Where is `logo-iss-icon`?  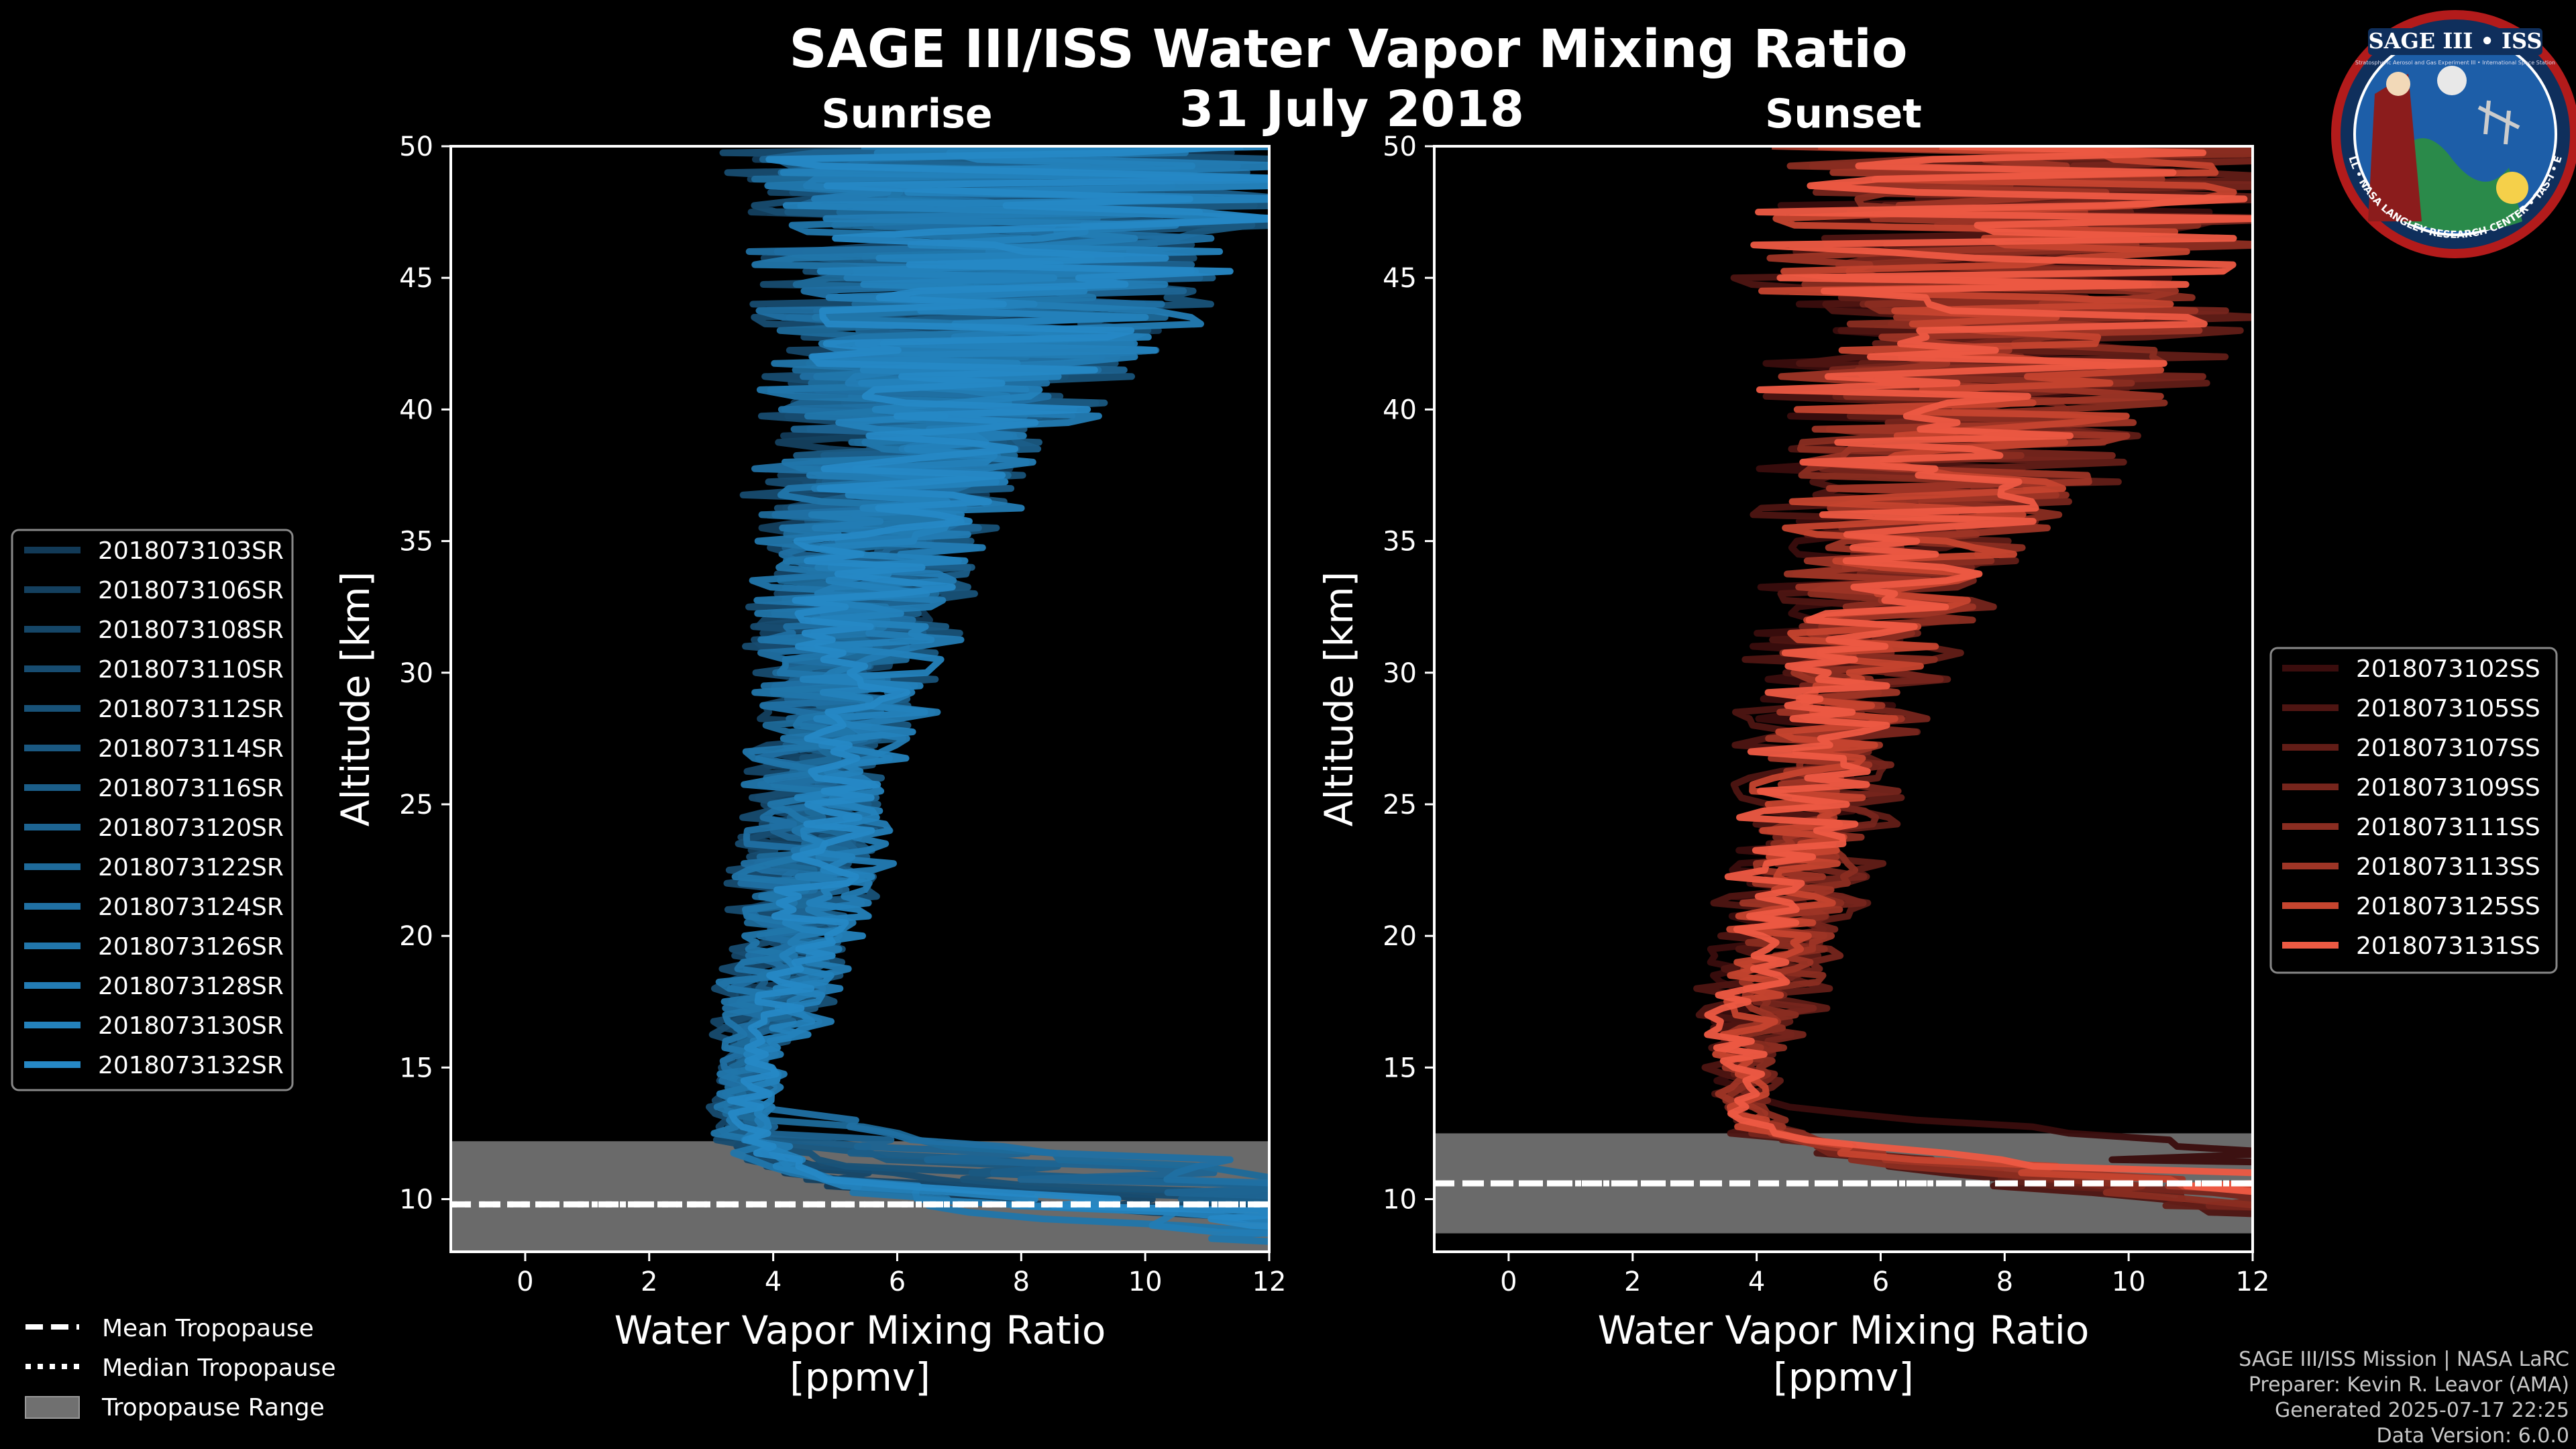 logo-iss-icon is located at coordinates (2498, 122).